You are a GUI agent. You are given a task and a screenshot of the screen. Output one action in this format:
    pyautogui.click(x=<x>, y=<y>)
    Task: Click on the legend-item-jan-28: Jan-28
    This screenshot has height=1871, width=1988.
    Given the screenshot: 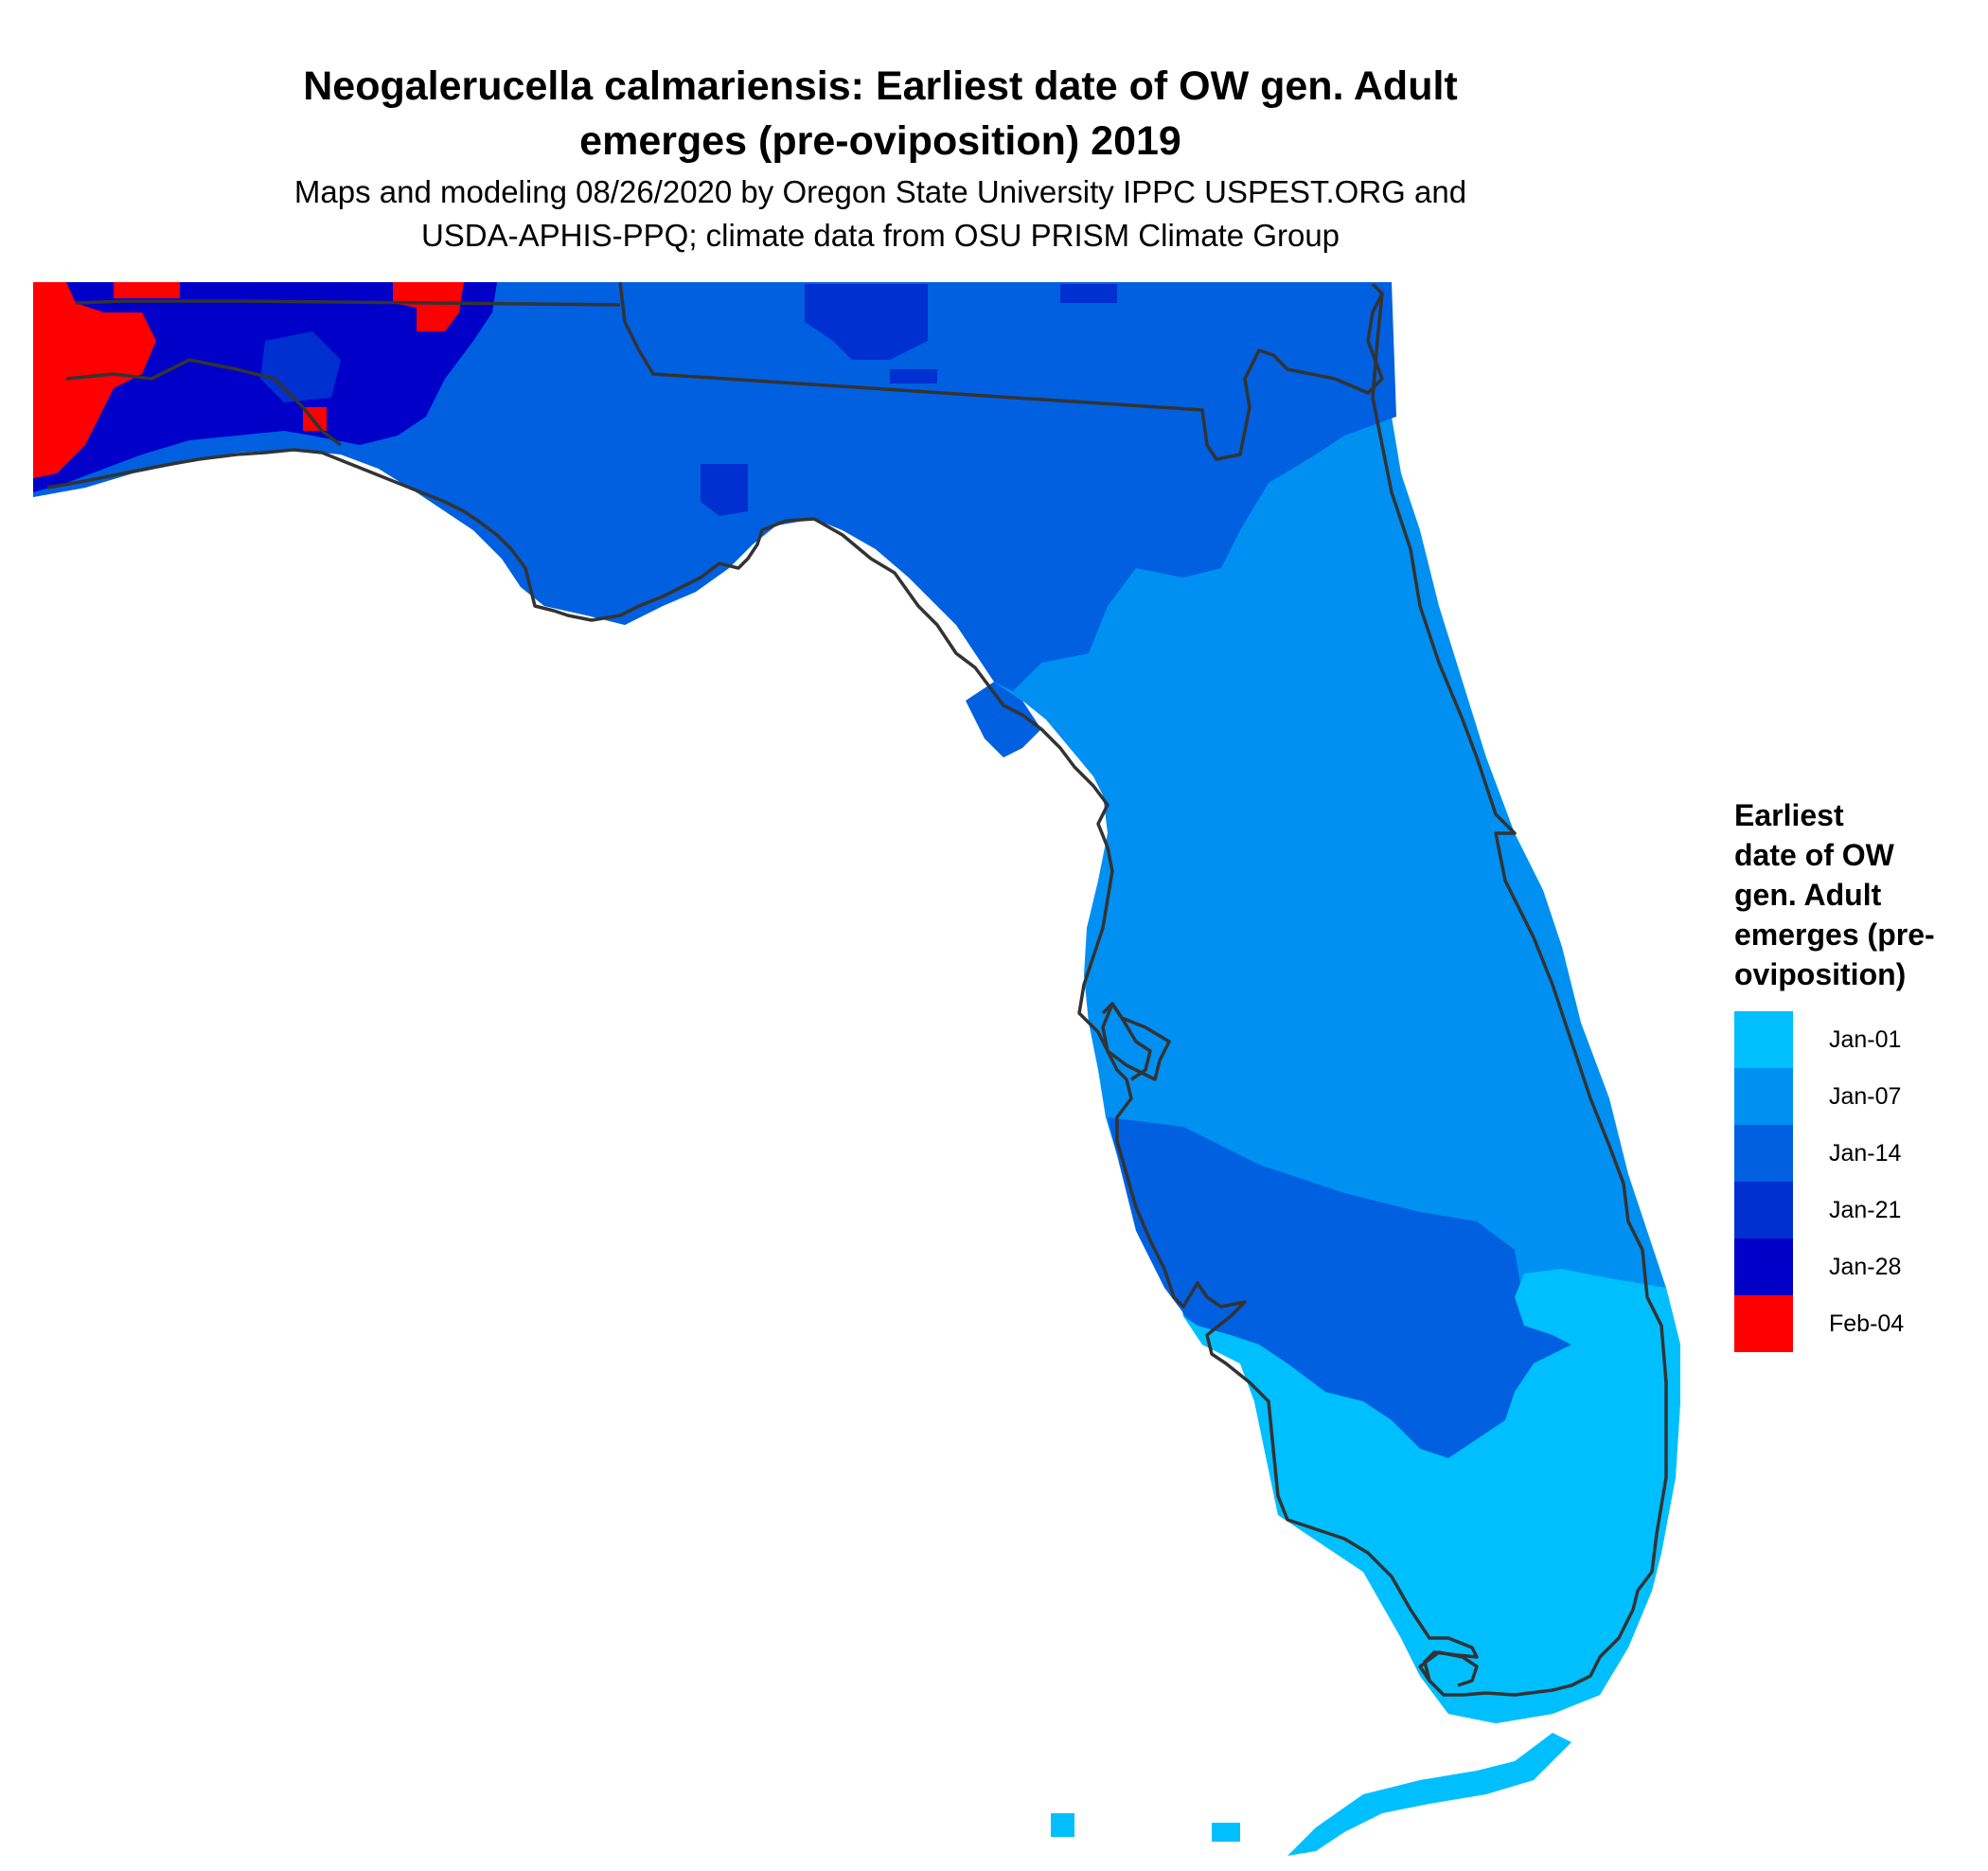 What is the action you would take?
    pyautogui.click(x=1857, y=1266)
    